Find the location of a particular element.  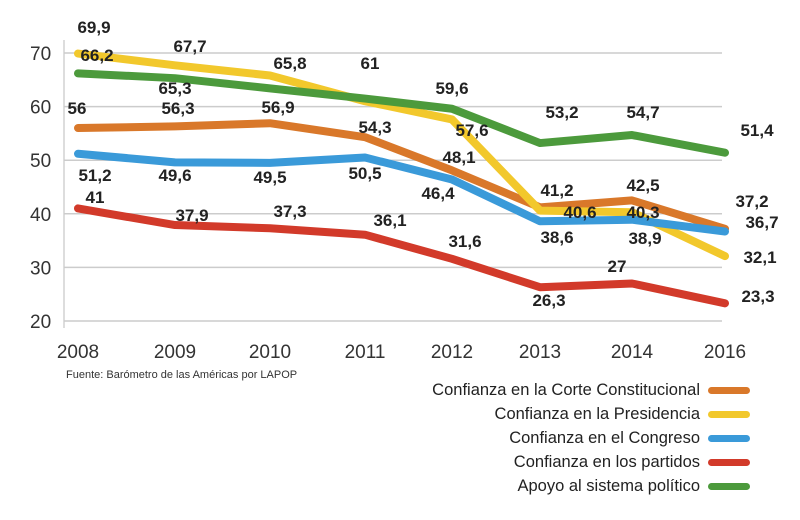

data-label: 48,1 is located at coordinates (458, 157).